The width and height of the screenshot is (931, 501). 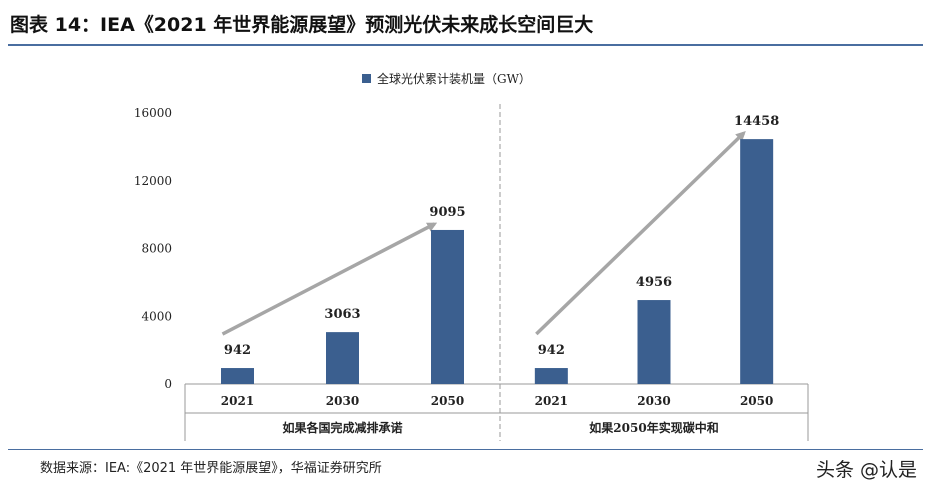 I want to click on source-note: 数据来源：IEA:《2021 年世界能源展望》，华福证券研究所, so click(x=211, y=468).